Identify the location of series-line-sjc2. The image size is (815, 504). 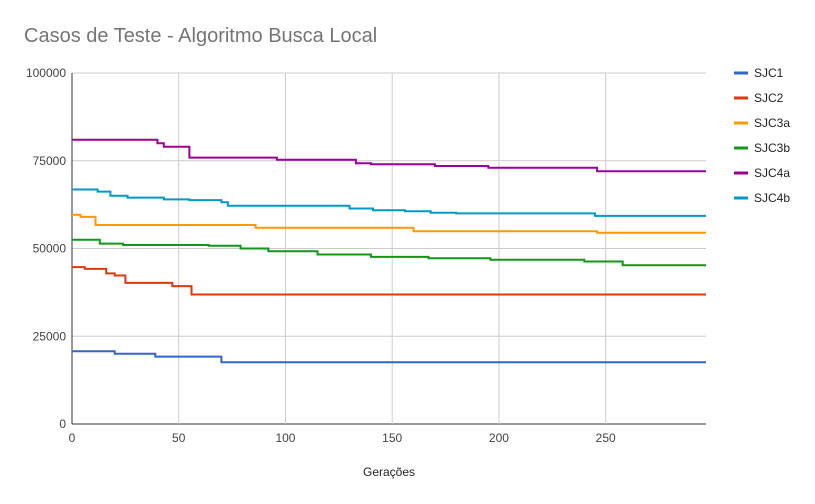
(389, 281).